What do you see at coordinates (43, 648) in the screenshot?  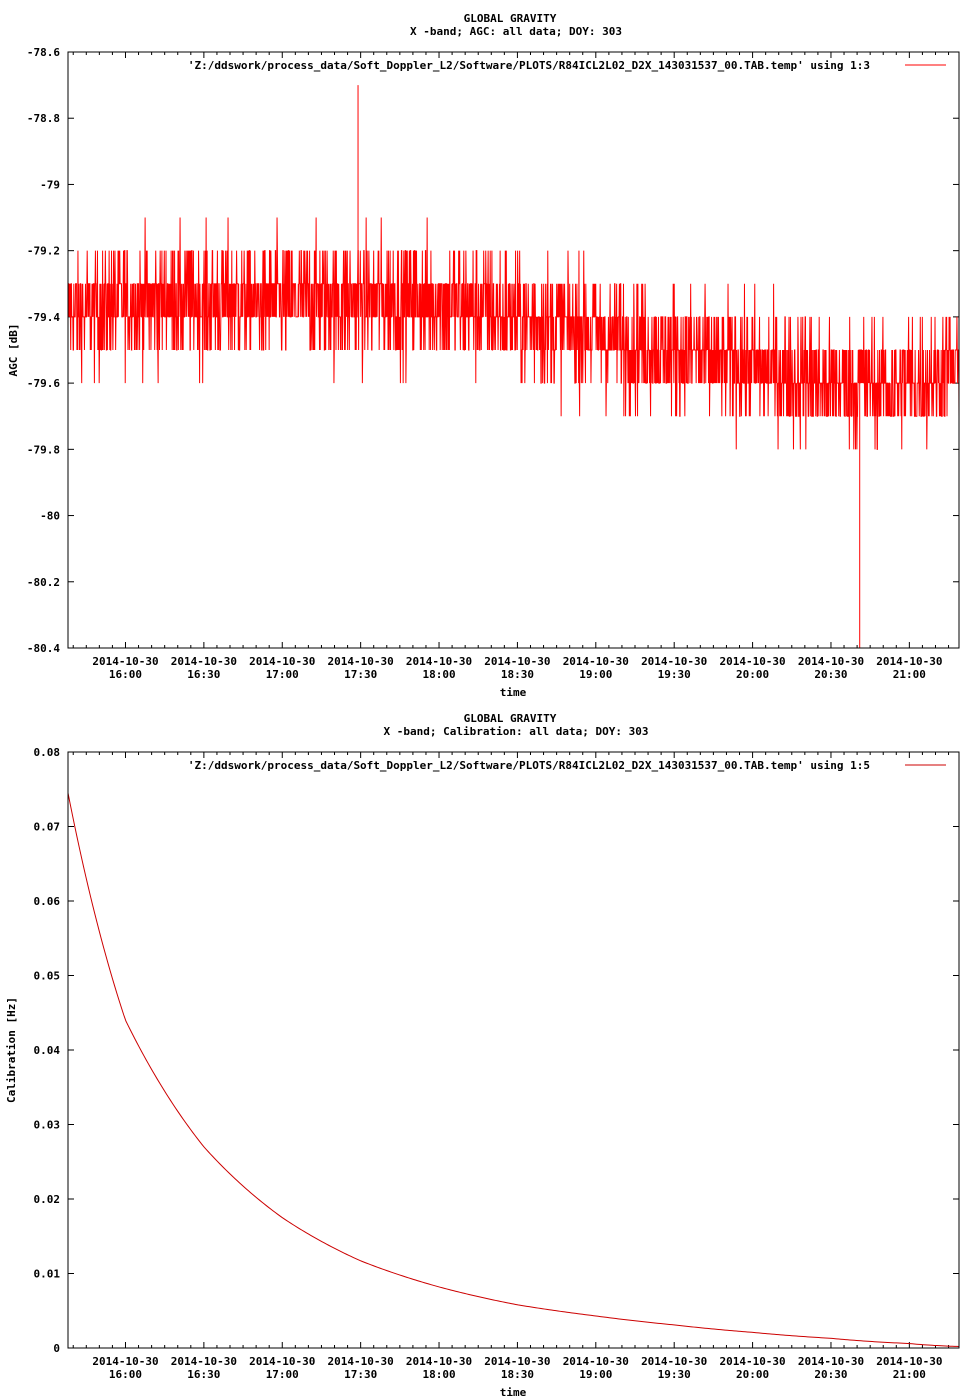 I see `y-tick-label: -80.4` at bounding box center [43, 648].